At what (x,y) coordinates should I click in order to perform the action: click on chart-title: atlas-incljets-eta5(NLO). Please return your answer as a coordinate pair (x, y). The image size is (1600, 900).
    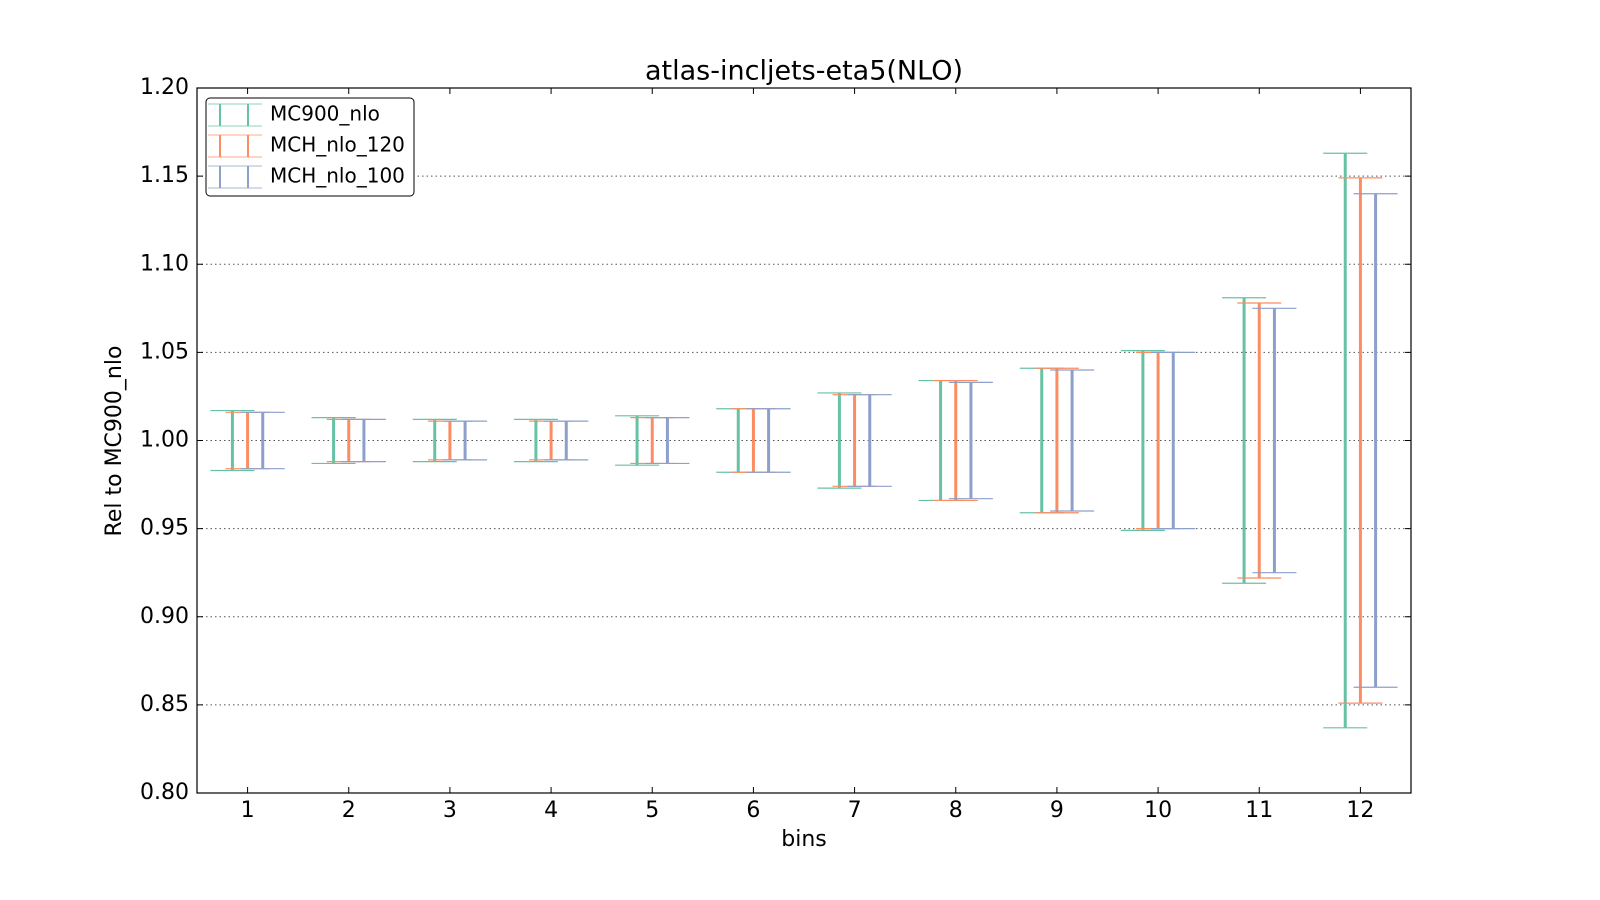
    Looking at the image, I should click on (804, 71).